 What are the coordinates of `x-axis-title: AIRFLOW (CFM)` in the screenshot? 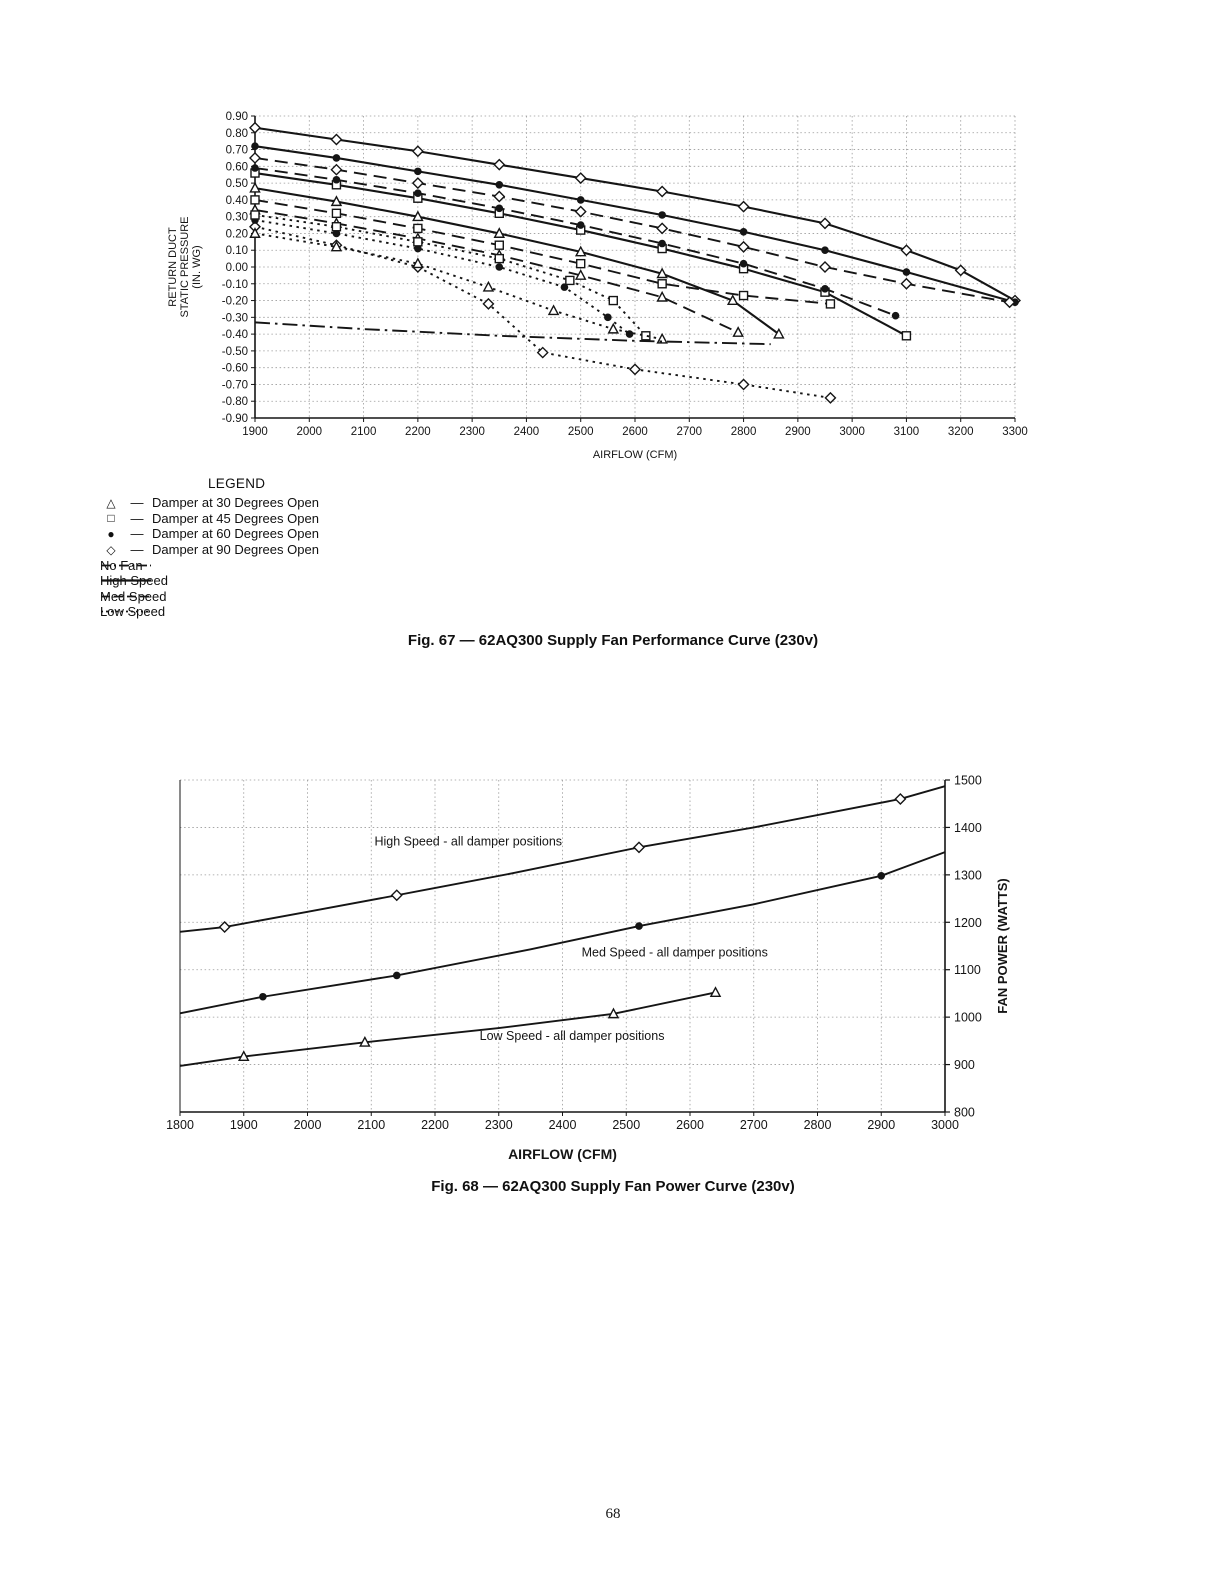 It's located at (562, 1154).